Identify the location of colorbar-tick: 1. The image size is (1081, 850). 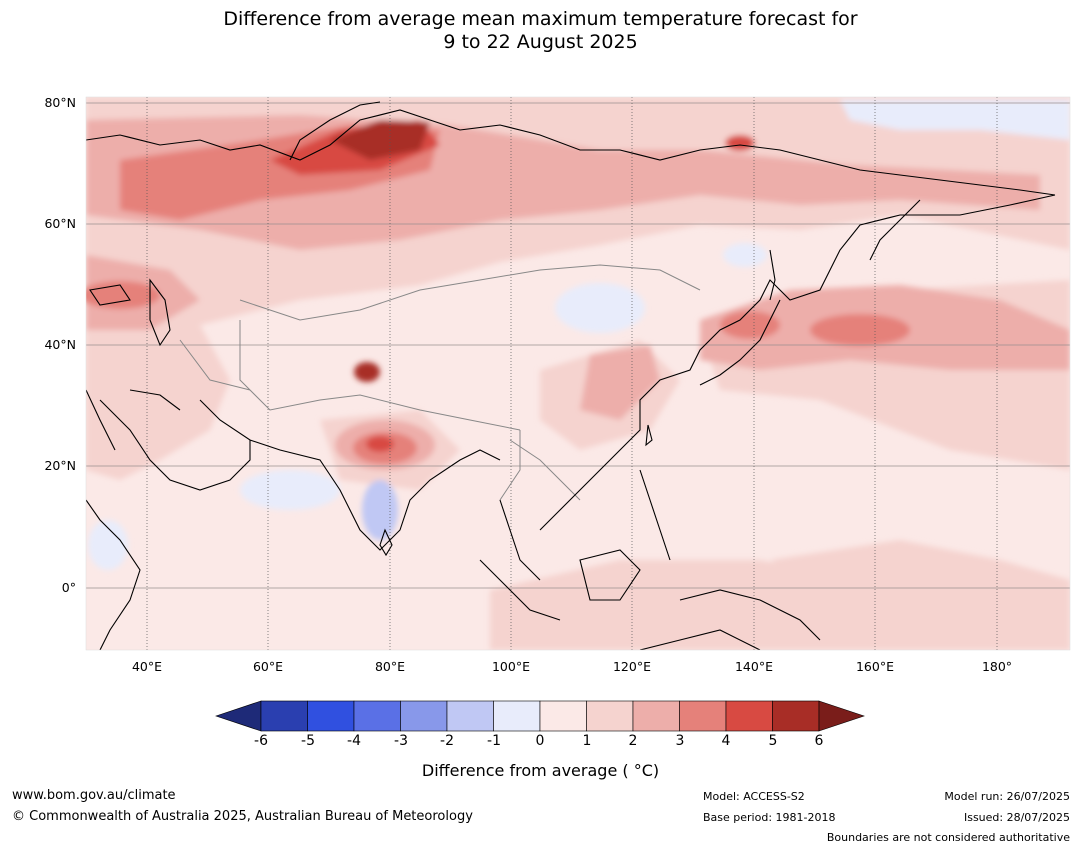
(587, 741).